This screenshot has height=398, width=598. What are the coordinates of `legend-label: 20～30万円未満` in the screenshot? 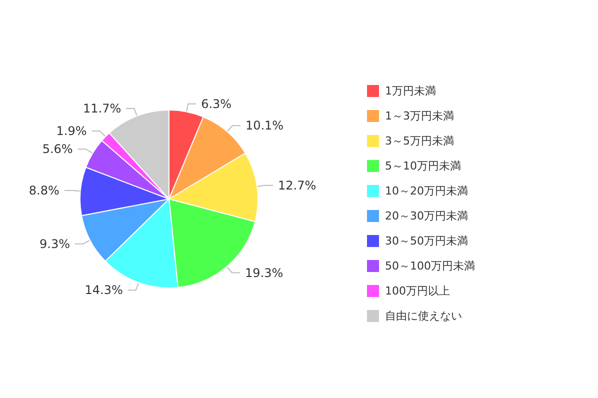 It's located at (426, 216).